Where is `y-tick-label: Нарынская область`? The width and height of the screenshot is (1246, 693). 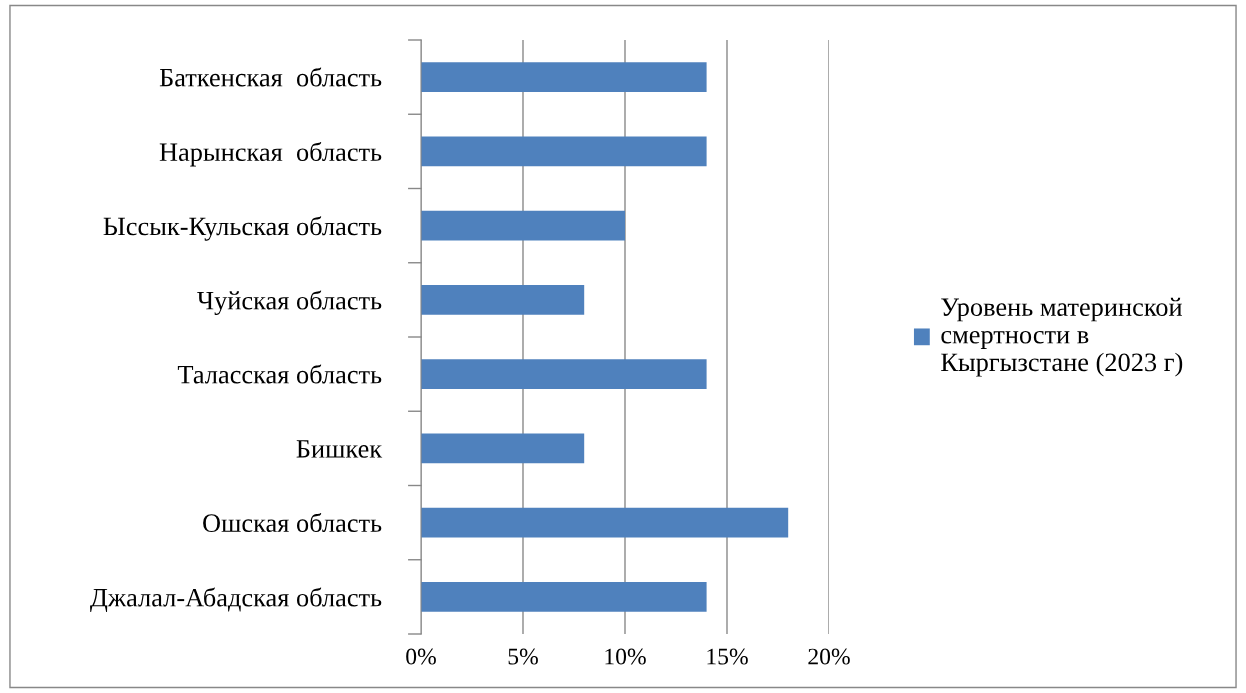 y-tick-label: Нарынская область is located at coordinates (270, 154).